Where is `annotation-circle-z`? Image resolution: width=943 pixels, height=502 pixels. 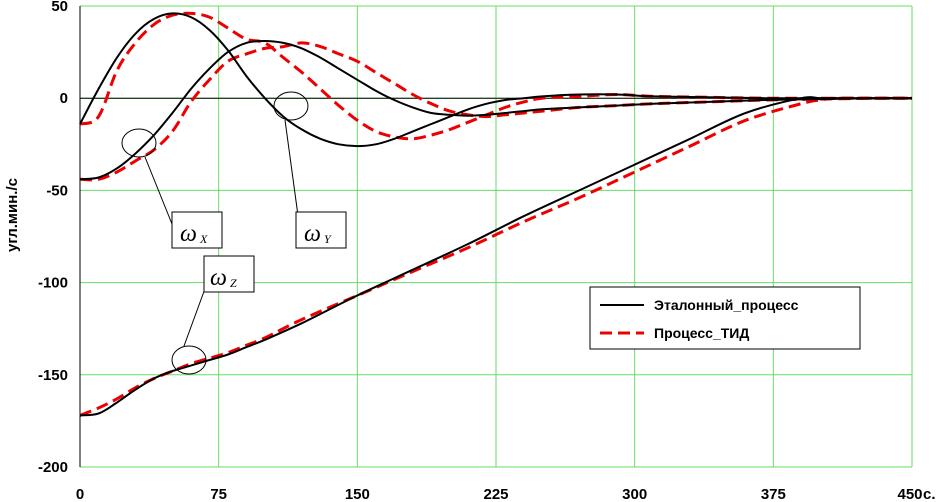 annotation-circle-z is located at coordinates (189, 360).